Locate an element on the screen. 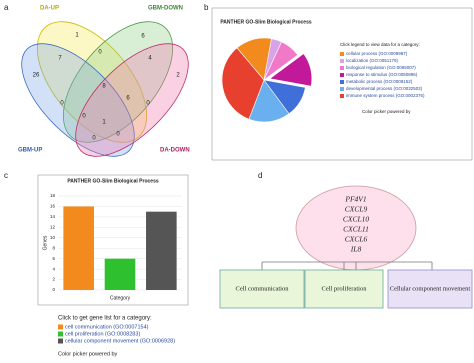 Image resolution: width=474 pixels, height=363 pixels. gene: PF4V1 is located at coordinates (355, 199).